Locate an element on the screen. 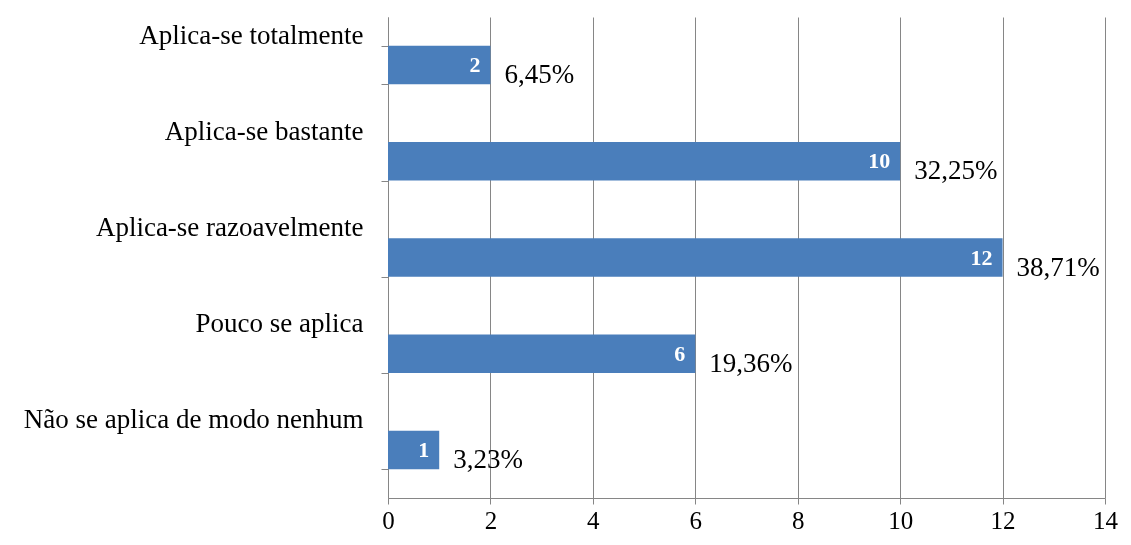  x-tick-label: 4 is located at coordinates (594, 520).